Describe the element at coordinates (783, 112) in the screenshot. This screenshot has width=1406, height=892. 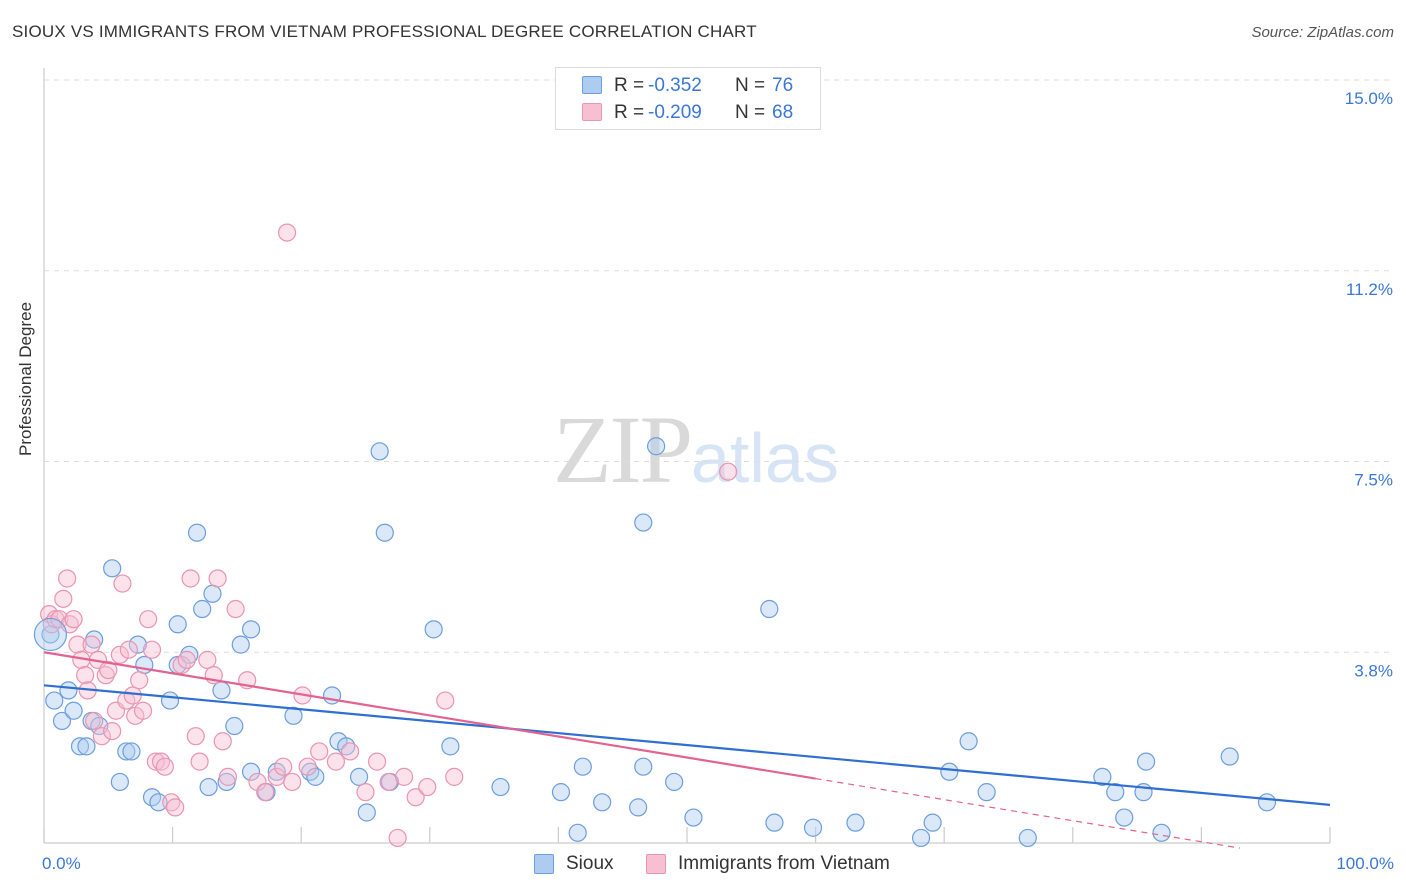
I see `legend-n-value: 68` at that location.